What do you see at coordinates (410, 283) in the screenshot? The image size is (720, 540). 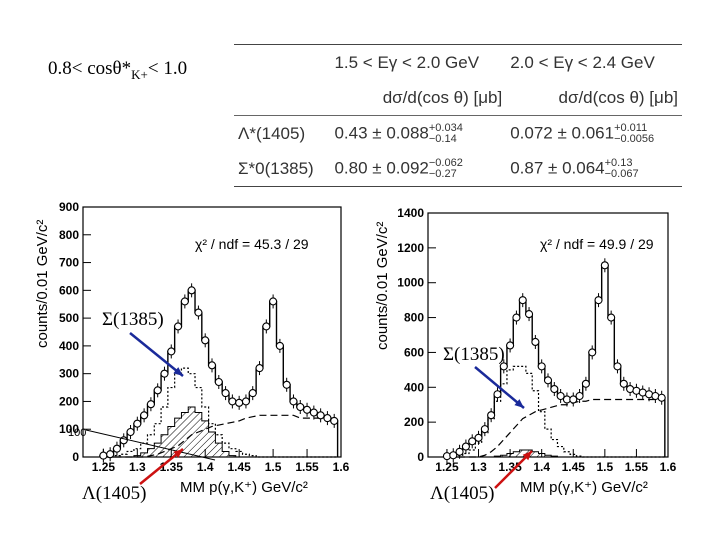 I see `y-tick-label: 1000` at bounding box center [410, 283].